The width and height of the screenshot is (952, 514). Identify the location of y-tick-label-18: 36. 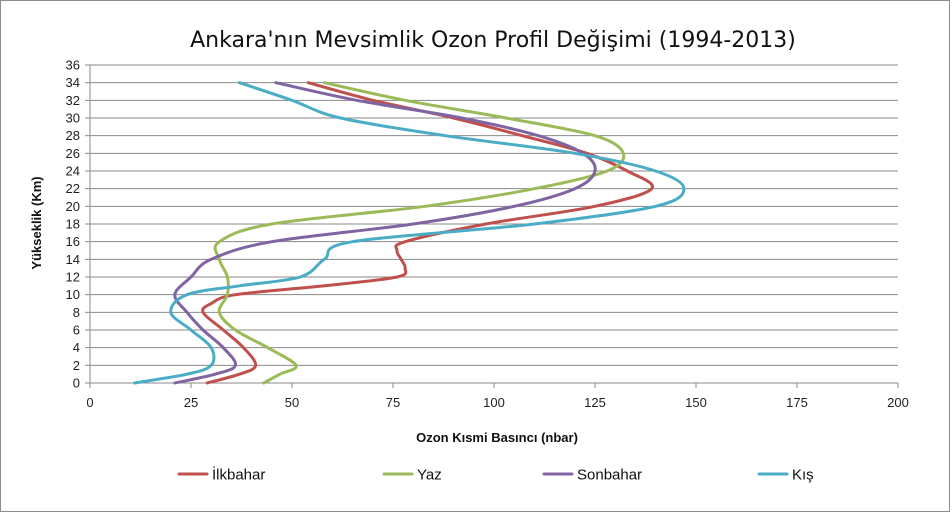
(73, 65).